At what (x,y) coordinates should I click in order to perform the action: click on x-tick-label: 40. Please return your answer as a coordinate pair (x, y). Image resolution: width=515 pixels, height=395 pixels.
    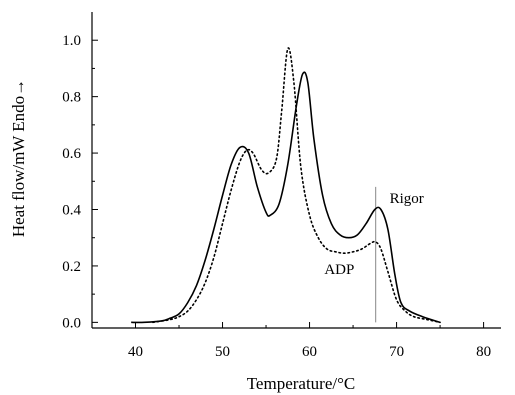
    Looking at the image, I should click on (135, 352).